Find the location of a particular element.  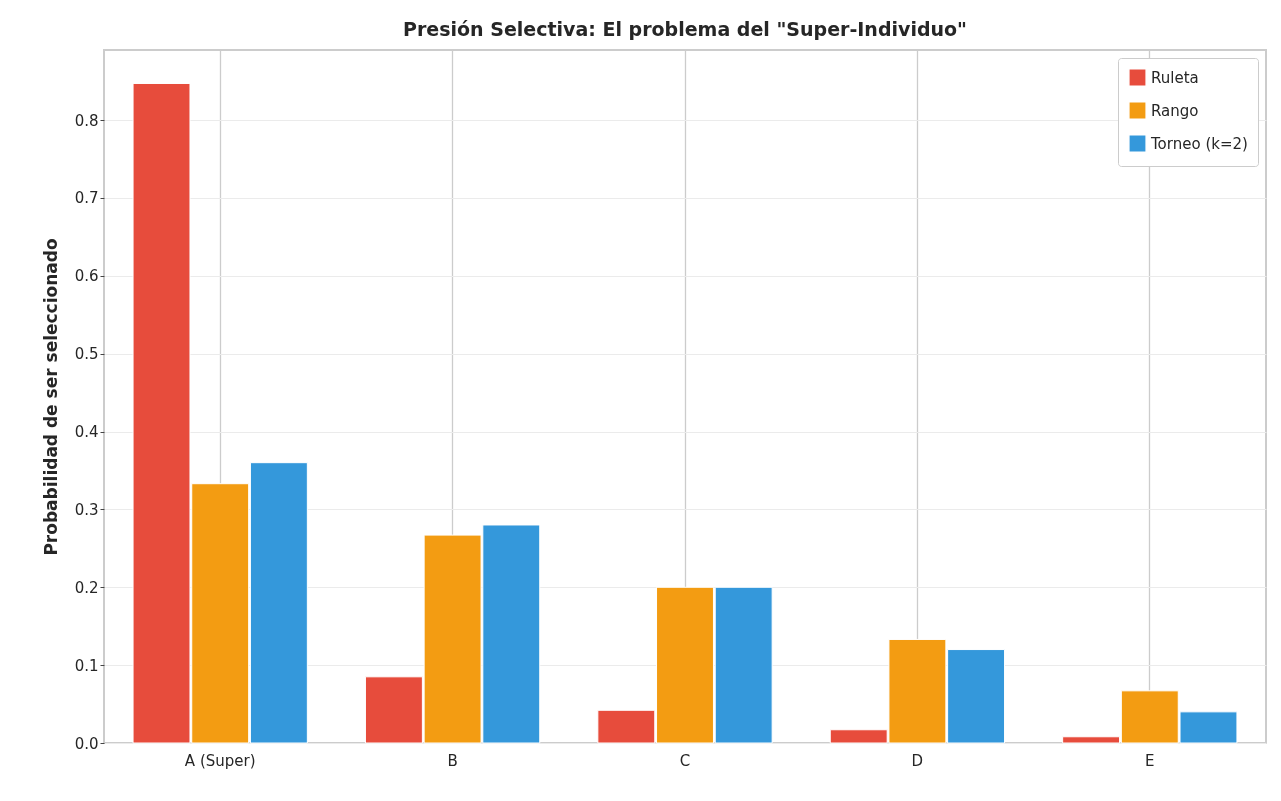

x-tick-label: A (Super) is located at coordinates (220, 760).